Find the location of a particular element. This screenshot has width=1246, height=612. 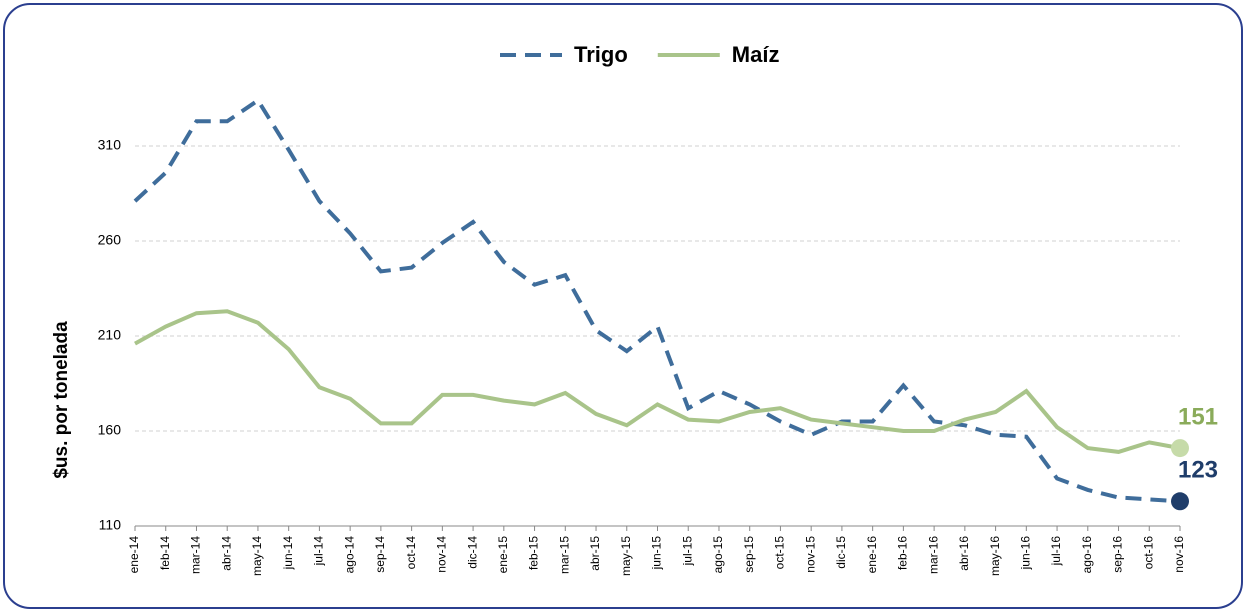

x-tick-label: jun-16 is located at coordinates (1025, 553).